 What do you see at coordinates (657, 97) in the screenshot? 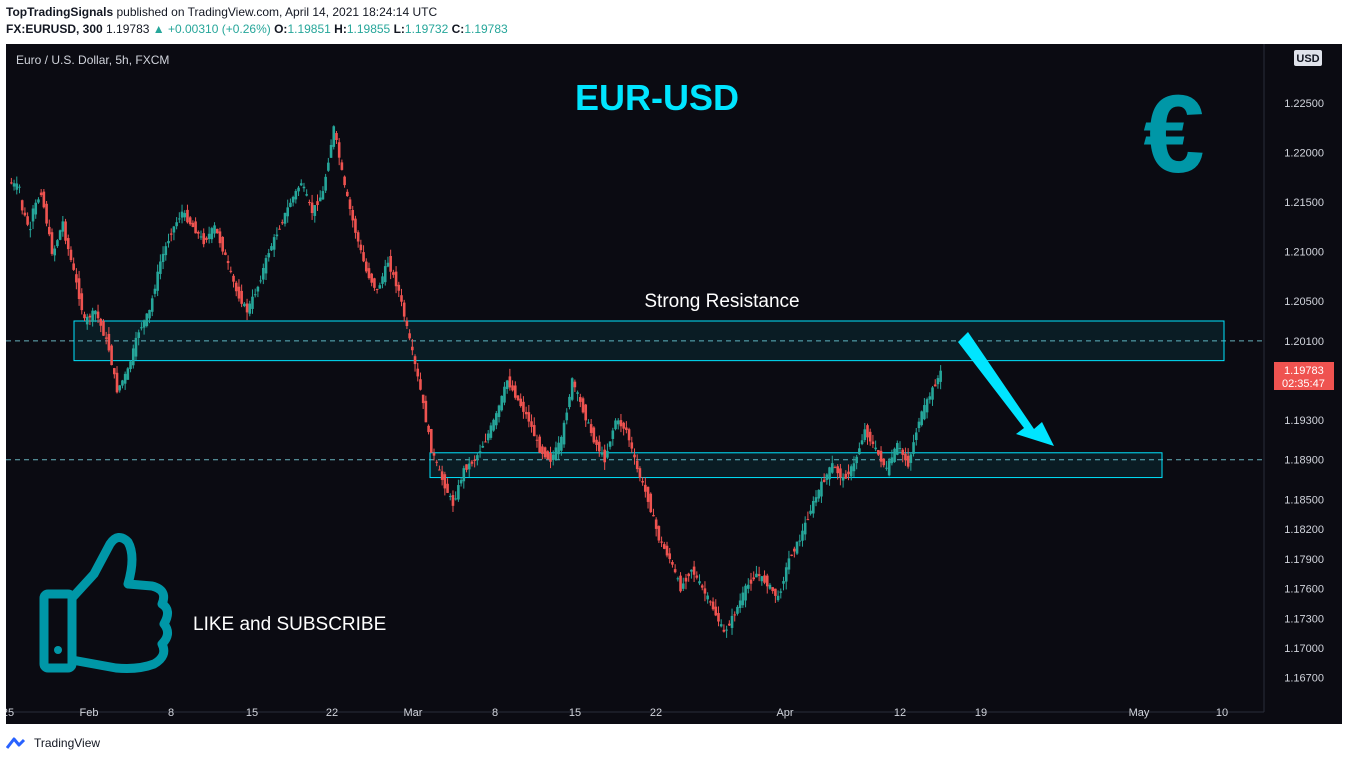
I see `pair-title: EUR-USD` at bounding box center [657, 97].